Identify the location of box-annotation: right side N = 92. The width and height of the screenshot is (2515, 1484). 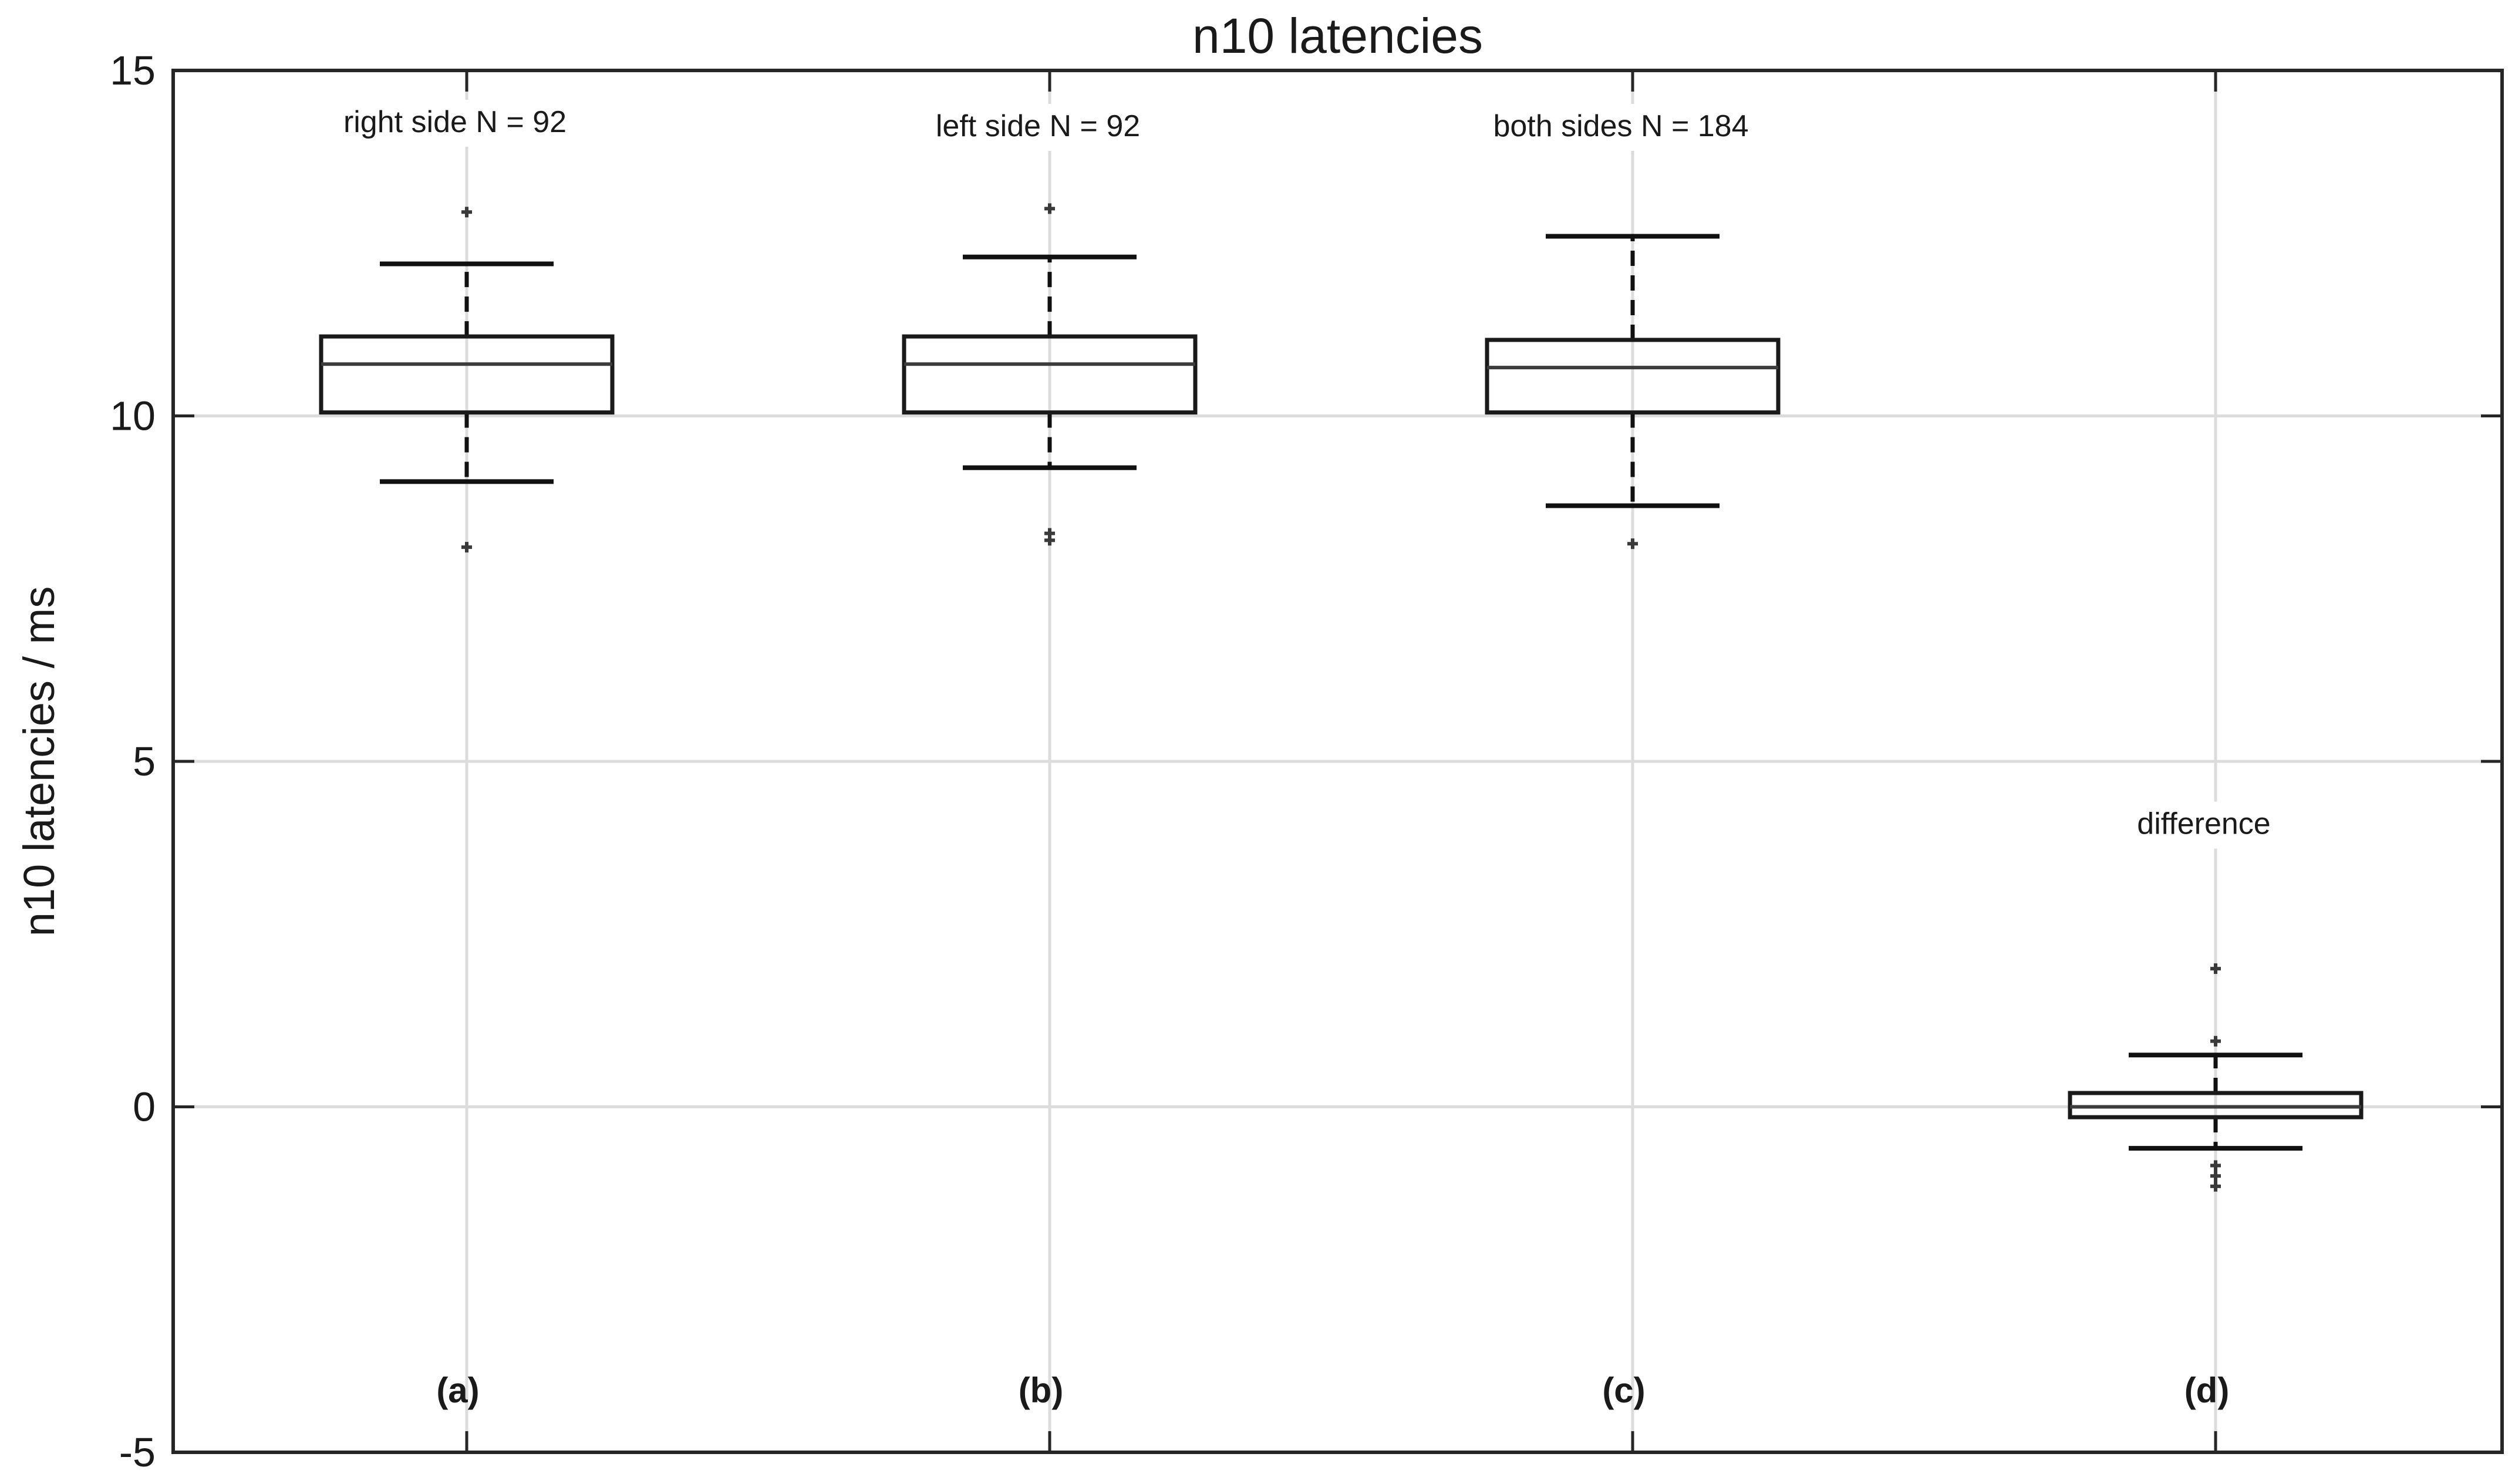
(455, 122).